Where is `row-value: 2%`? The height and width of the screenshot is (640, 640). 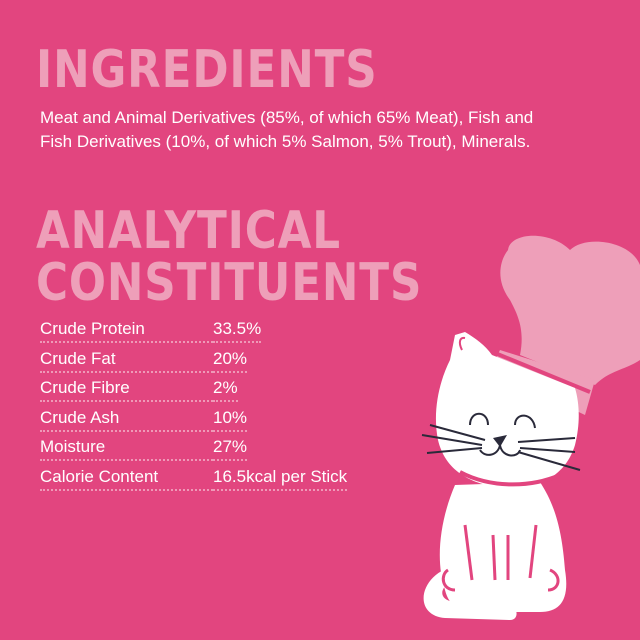
row-value: 2% is located at coordinates (225, 390).